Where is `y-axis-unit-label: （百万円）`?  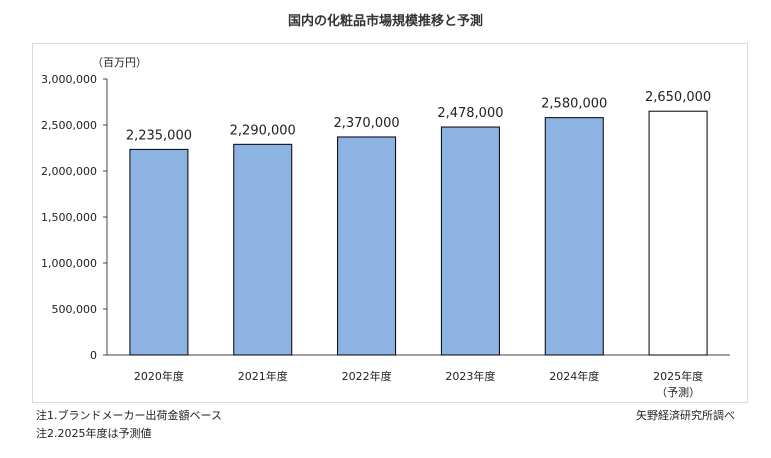 y-axis-unit-label: （百万円） is located at coordinates (119, 62).